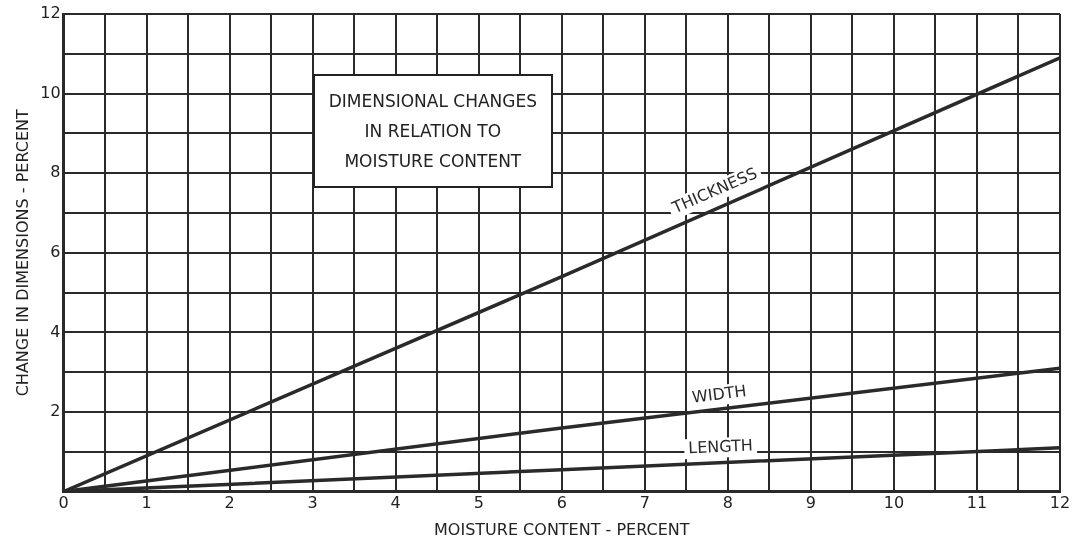 The width and height of the screenshot is (1078, 550). What do you see at coordinates (562, 529) in the screenshot?
I see `x-axis-title: MOISTURE CONTENT - PERCENT` at bounding box center [562, 529].